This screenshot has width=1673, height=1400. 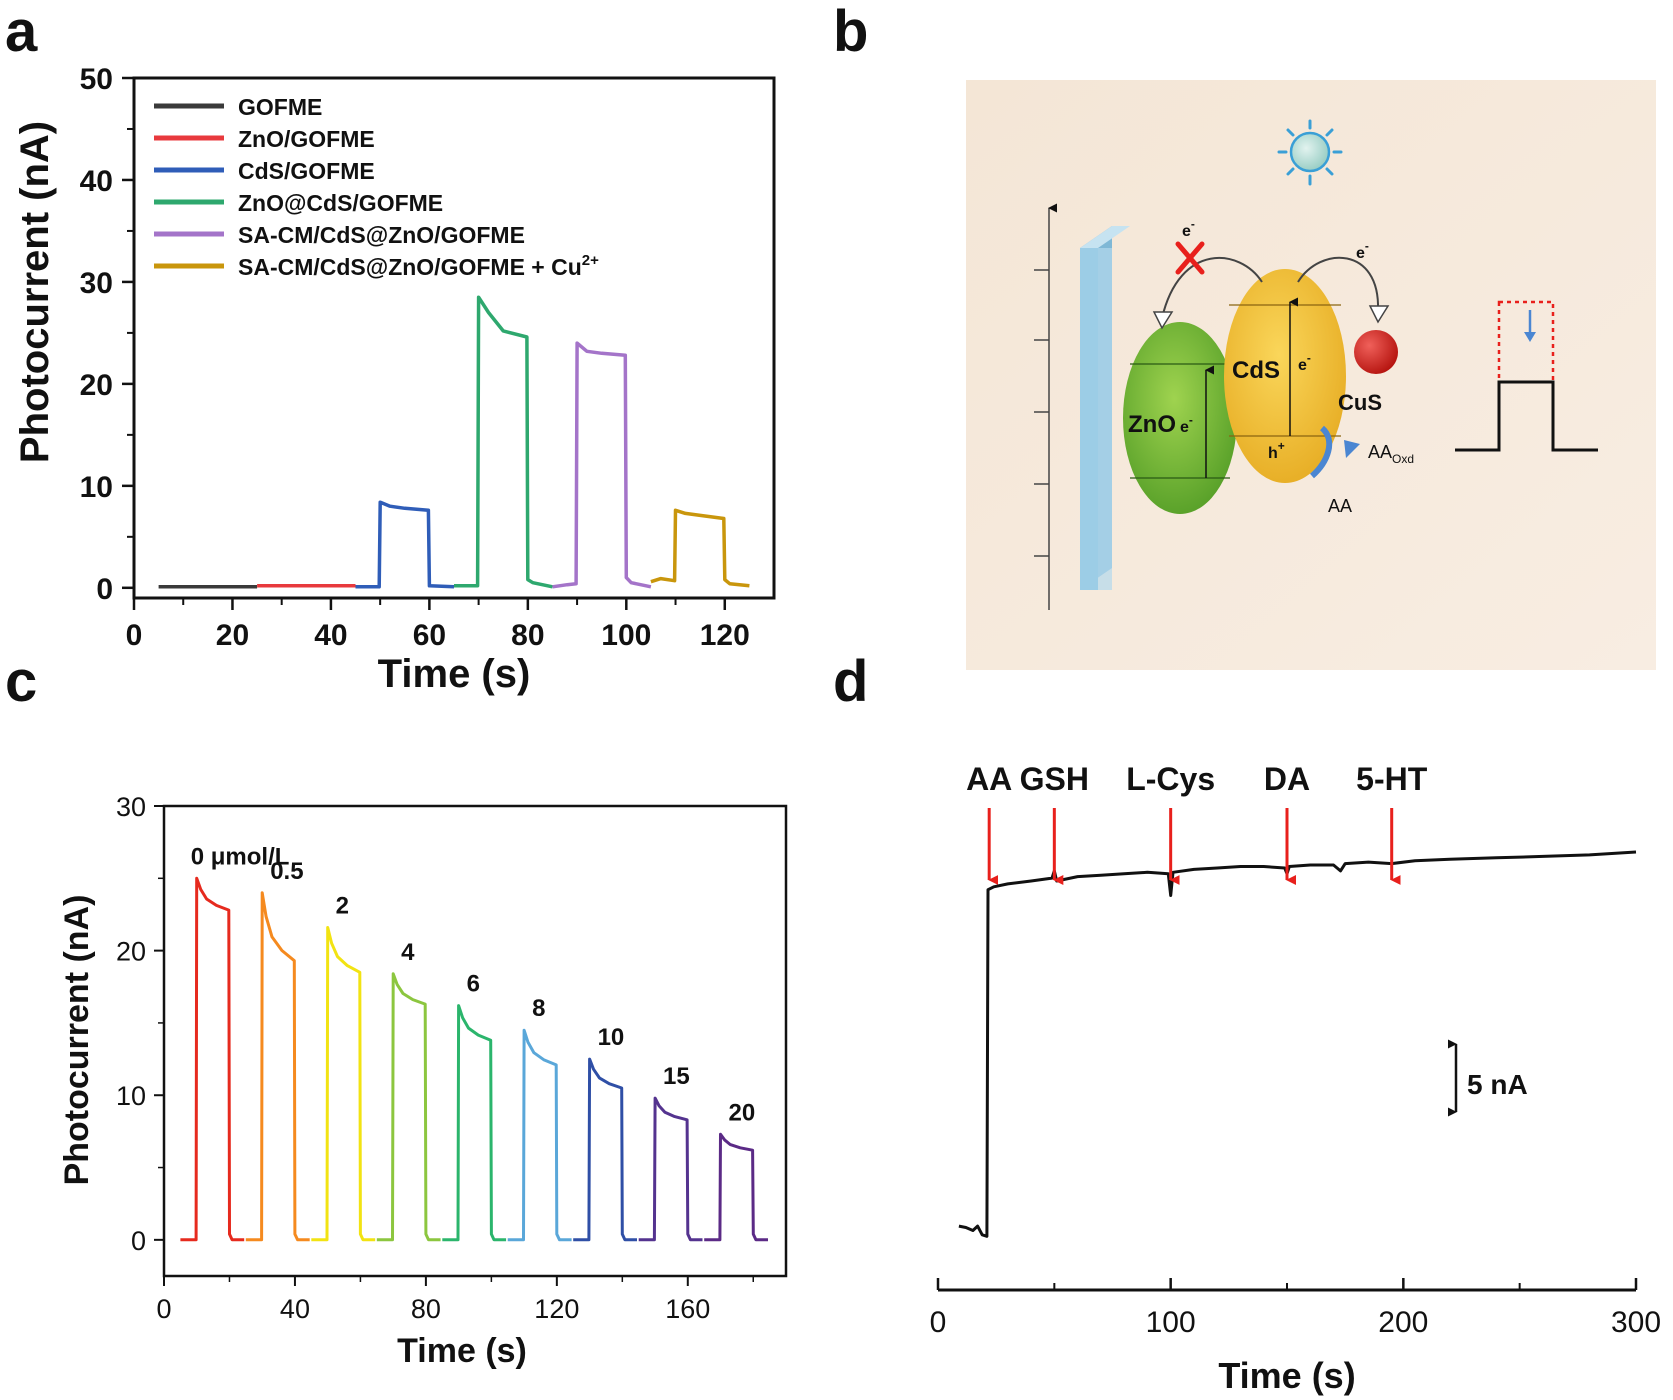 What do you see at coordinates (1186, 424) in the screenshot?
I see `zno-electron-label: e-` at bounding box center [1186, 424].